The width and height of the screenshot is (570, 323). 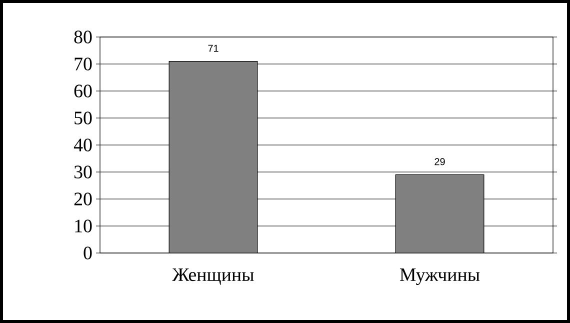 What do you see at coordinates (83, 145) in the screenshot?
I see `y-tick-label: 40` at bounding box center [83, 145].